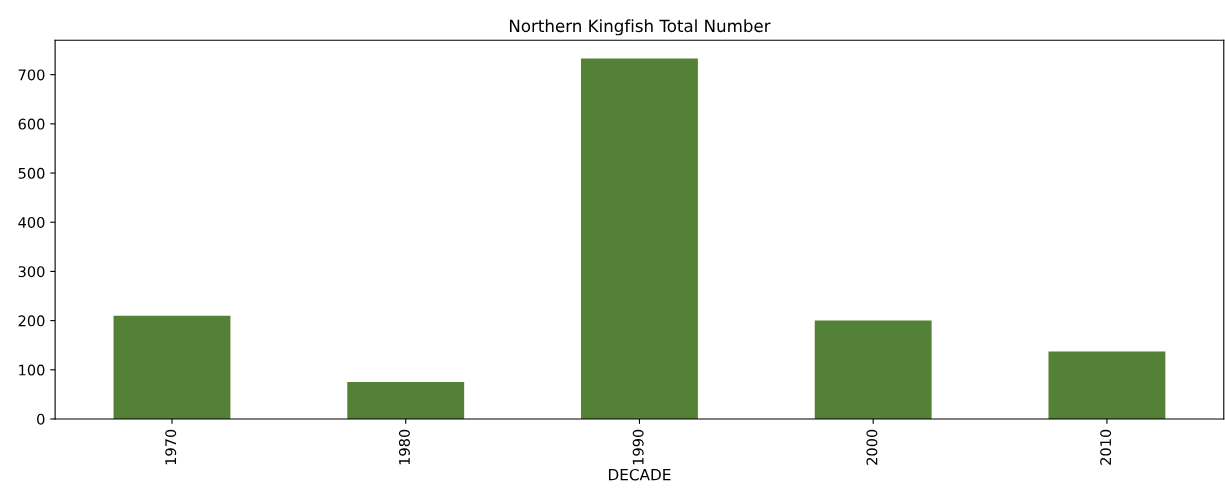 Image resolution: width=1225 pixels, height=503 pixels. I want to click on y-tick-label: 700, so click(31, 75).